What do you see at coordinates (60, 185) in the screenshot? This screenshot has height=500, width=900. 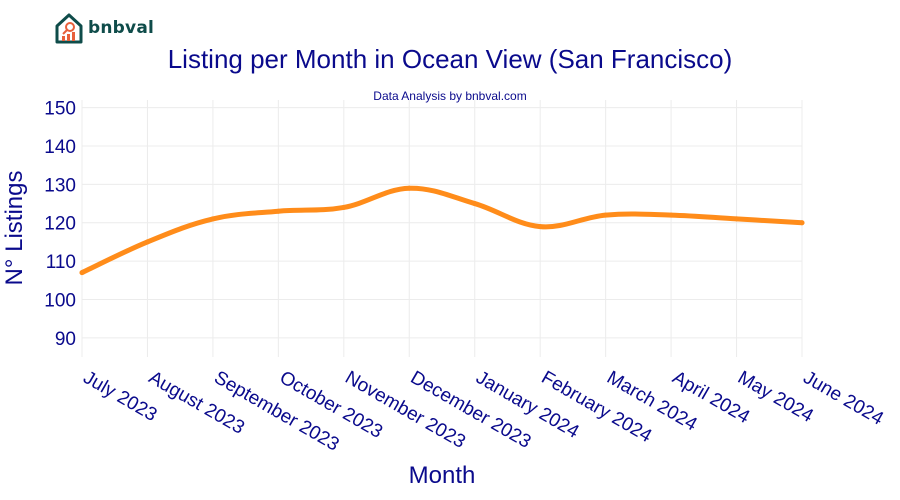 I see `y-tick-label: 130` at bounding box center [60, 185].